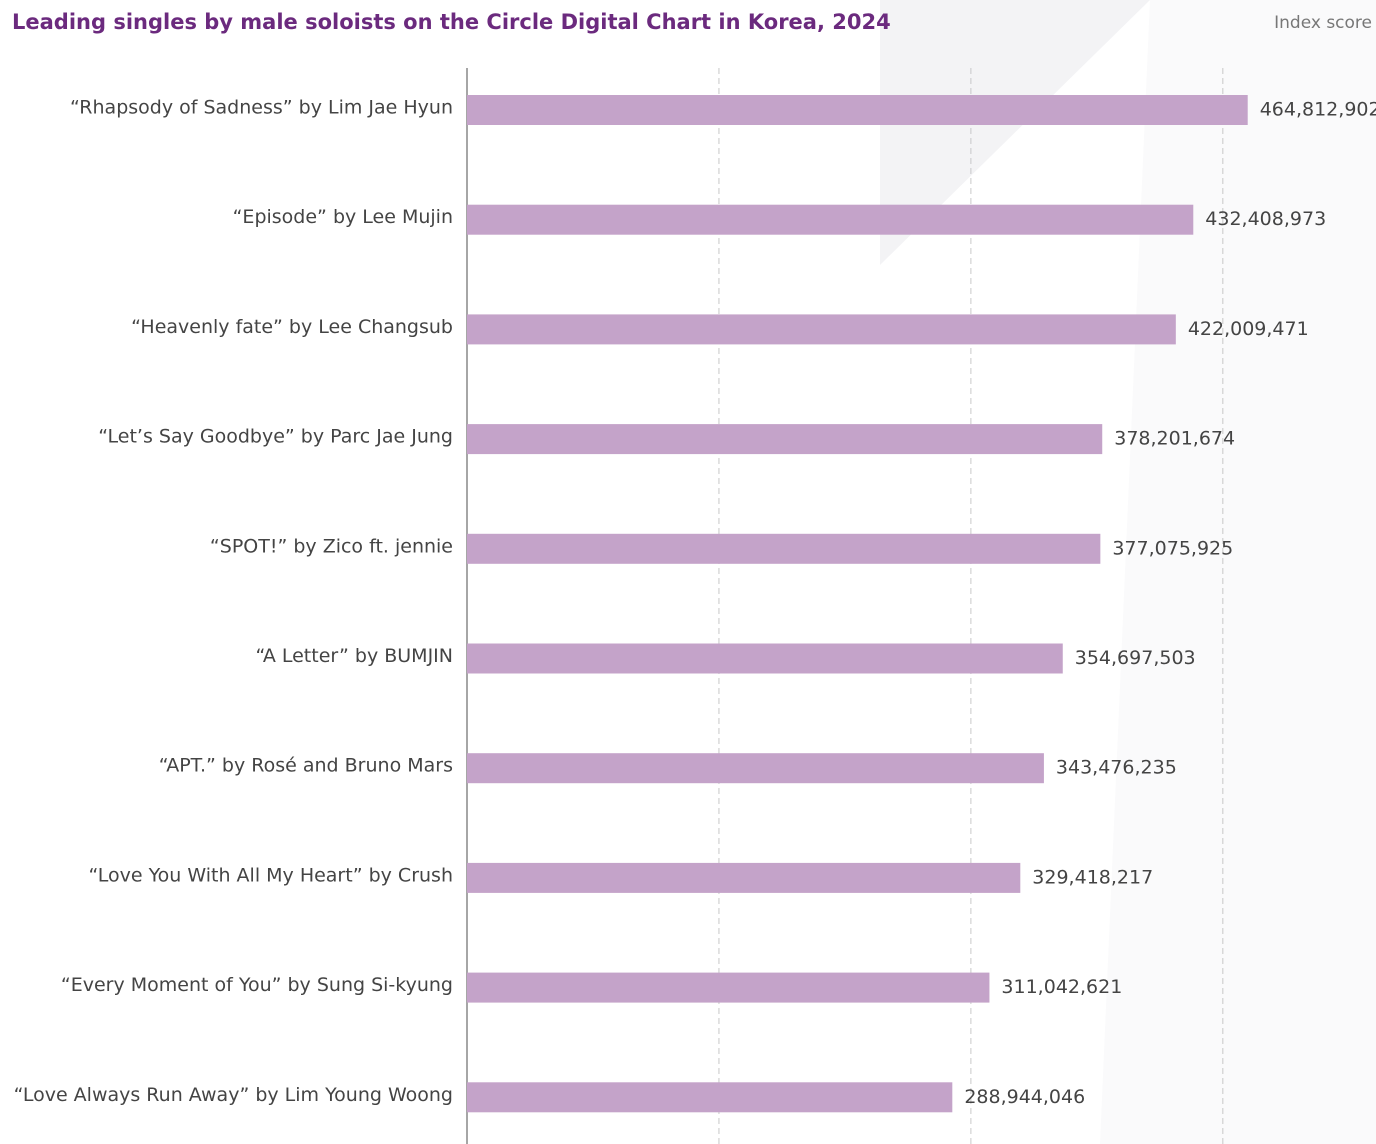 Image resolution: width=1376 pixels, height=1144 pixels. What do you see at coordinates (1265, 219) in the screenshot?
I see `value-label: 432,408,973` at bounding box center [1265, 219].